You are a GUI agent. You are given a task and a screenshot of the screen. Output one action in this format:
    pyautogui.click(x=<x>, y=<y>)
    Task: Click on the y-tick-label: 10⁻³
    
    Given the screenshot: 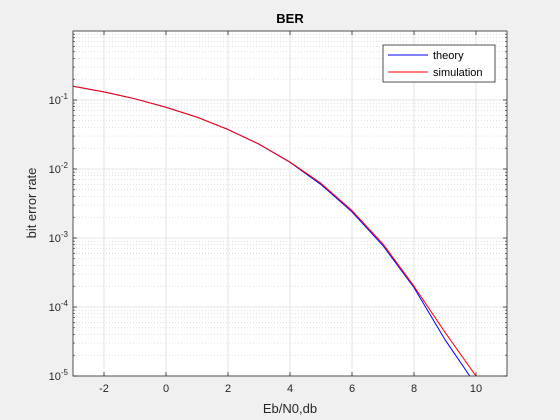 What is the action you would take?
    pyautogui.click(x=59, y=237)
    